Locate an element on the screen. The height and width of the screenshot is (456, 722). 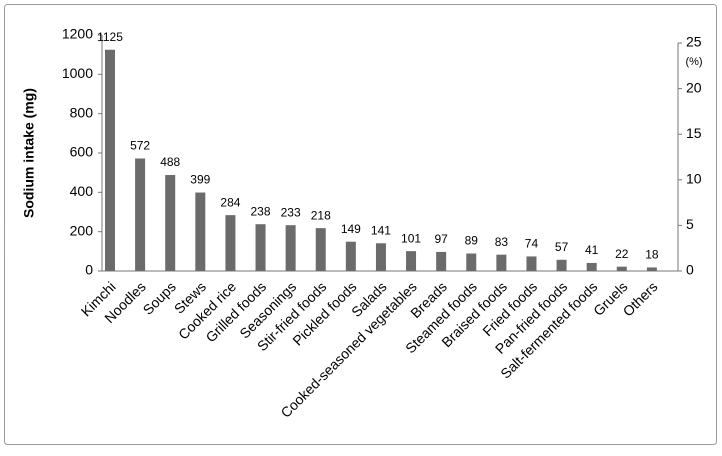
y-tick-label: 200 is located at coordinates (82, 230).